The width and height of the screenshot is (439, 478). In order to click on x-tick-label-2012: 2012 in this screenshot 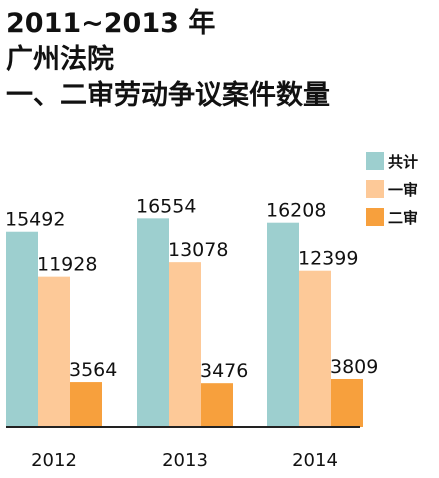, I will do `click(54, 460)`.